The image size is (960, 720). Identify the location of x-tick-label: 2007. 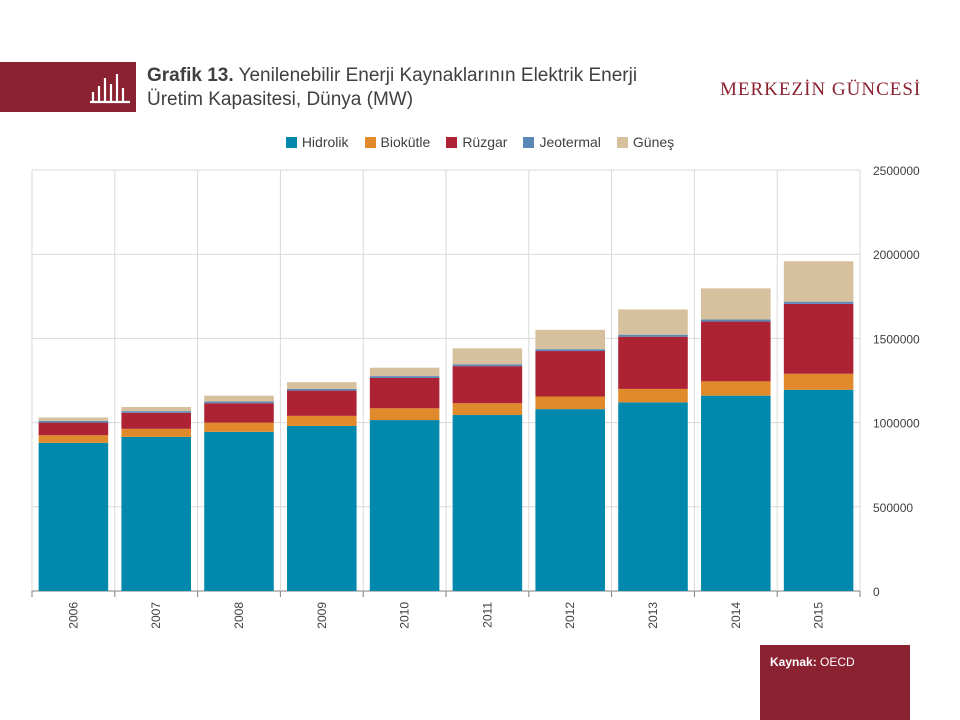
(156, 615).